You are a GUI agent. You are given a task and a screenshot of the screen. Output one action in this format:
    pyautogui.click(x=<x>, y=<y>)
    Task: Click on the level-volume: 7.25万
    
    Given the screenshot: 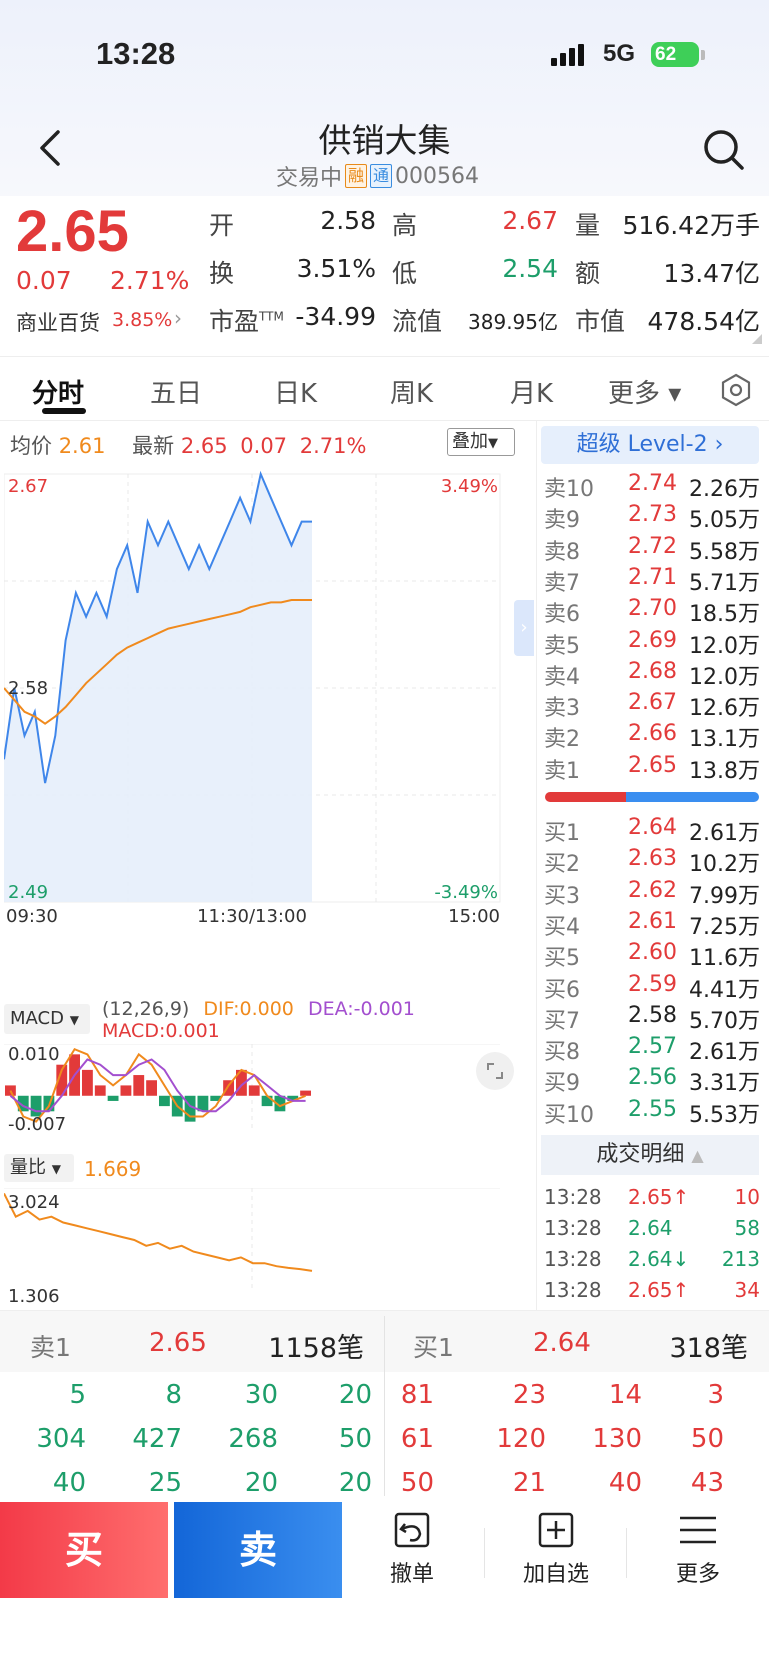 What is the action you would take?
    pyautogui.click(x=724, y=927)
    